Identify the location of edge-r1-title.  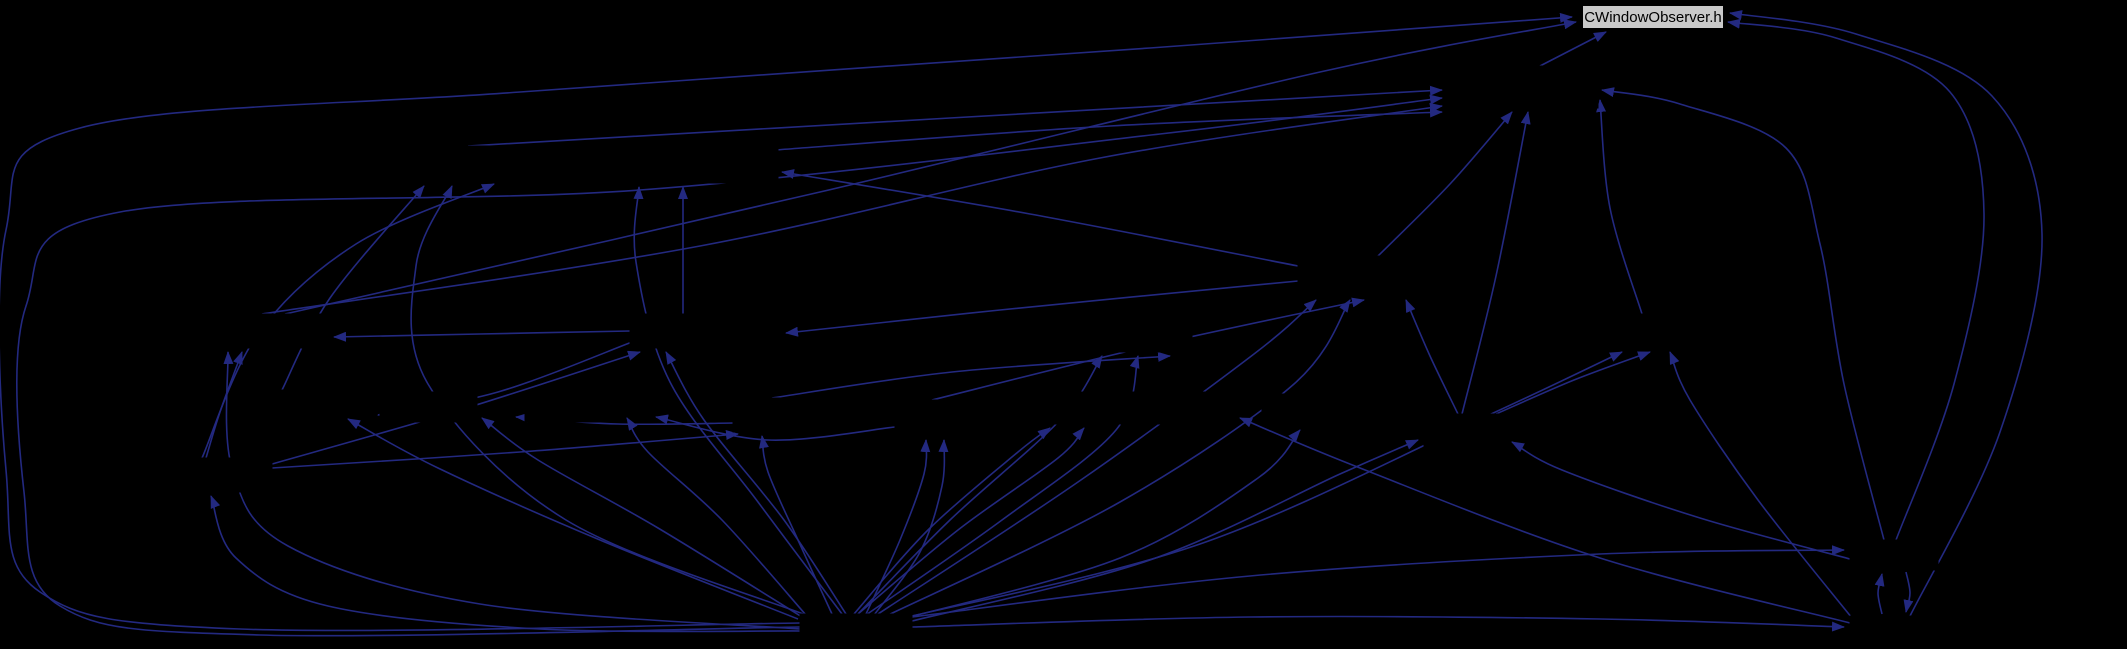
(1856, 279).